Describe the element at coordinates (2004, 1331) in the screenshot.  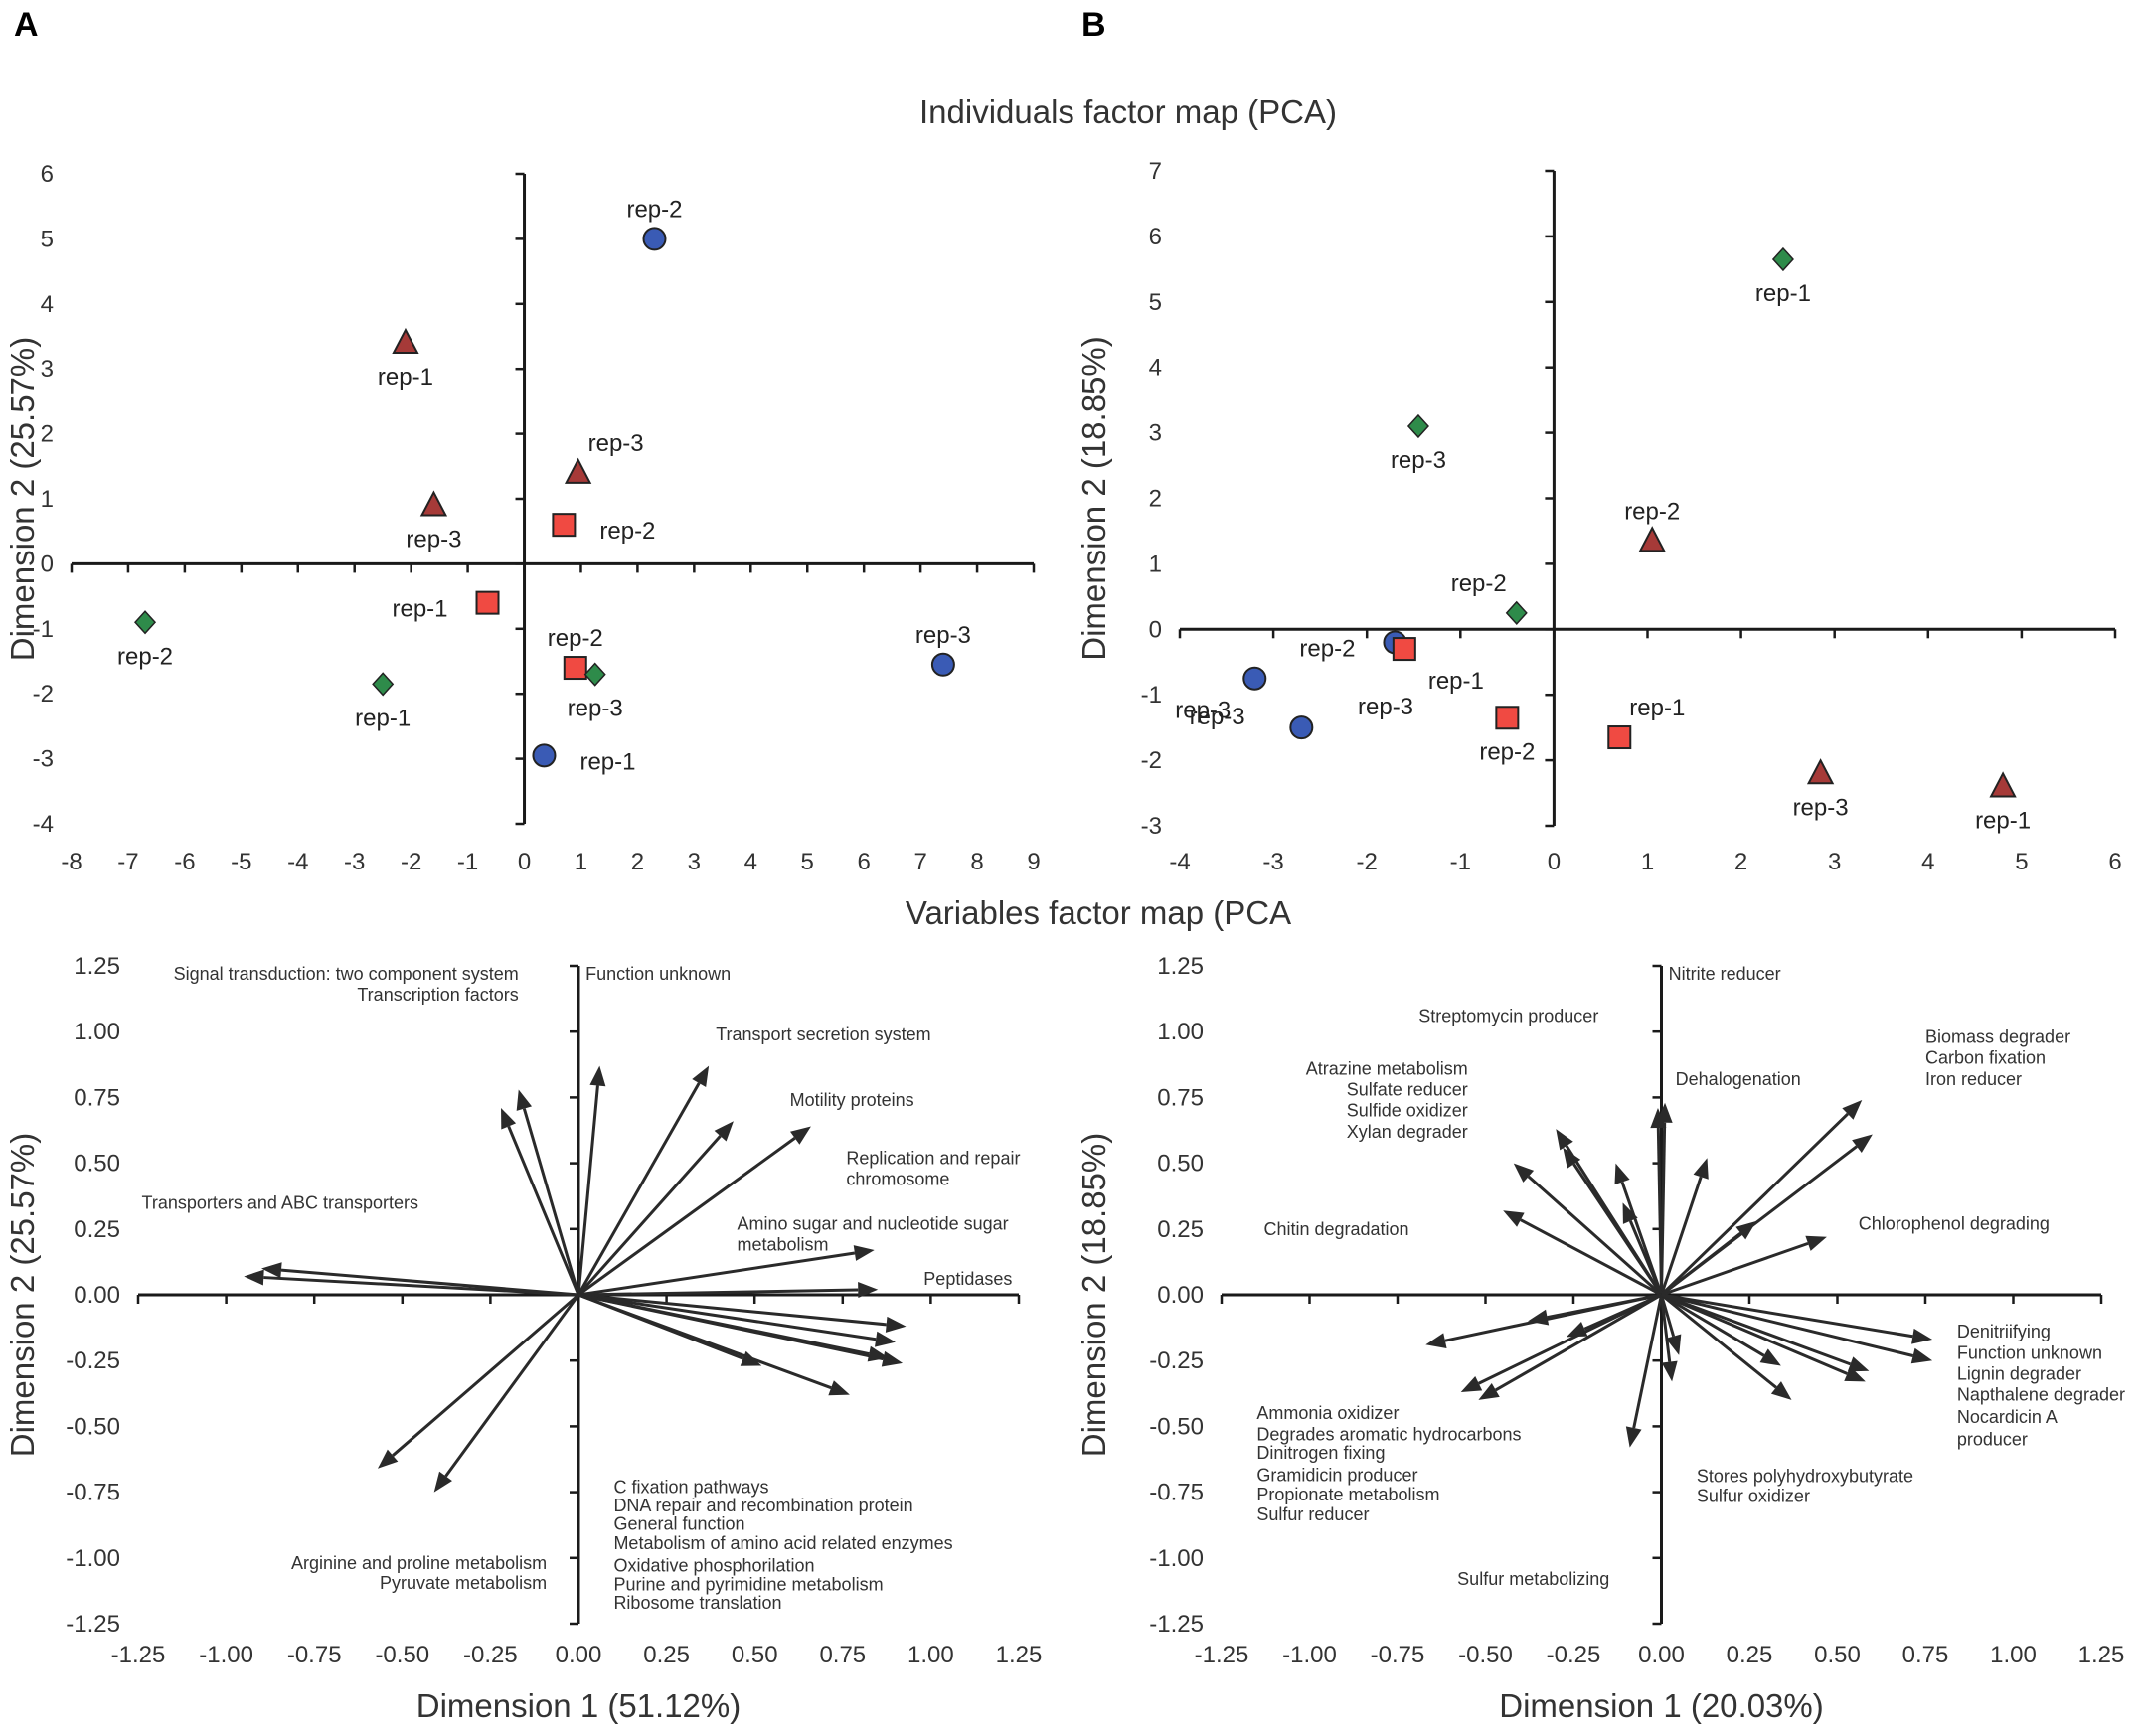
I see `variable-label: Denitriifying` at that location.